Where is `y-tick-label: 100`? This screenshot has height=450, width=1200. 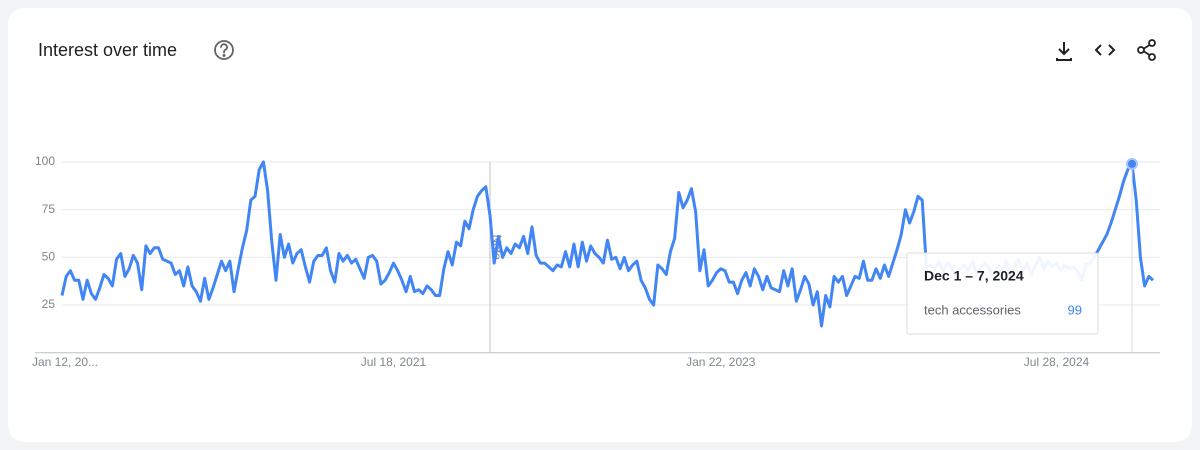 y-tick-label: 100 is located at coordinates (45, 161).